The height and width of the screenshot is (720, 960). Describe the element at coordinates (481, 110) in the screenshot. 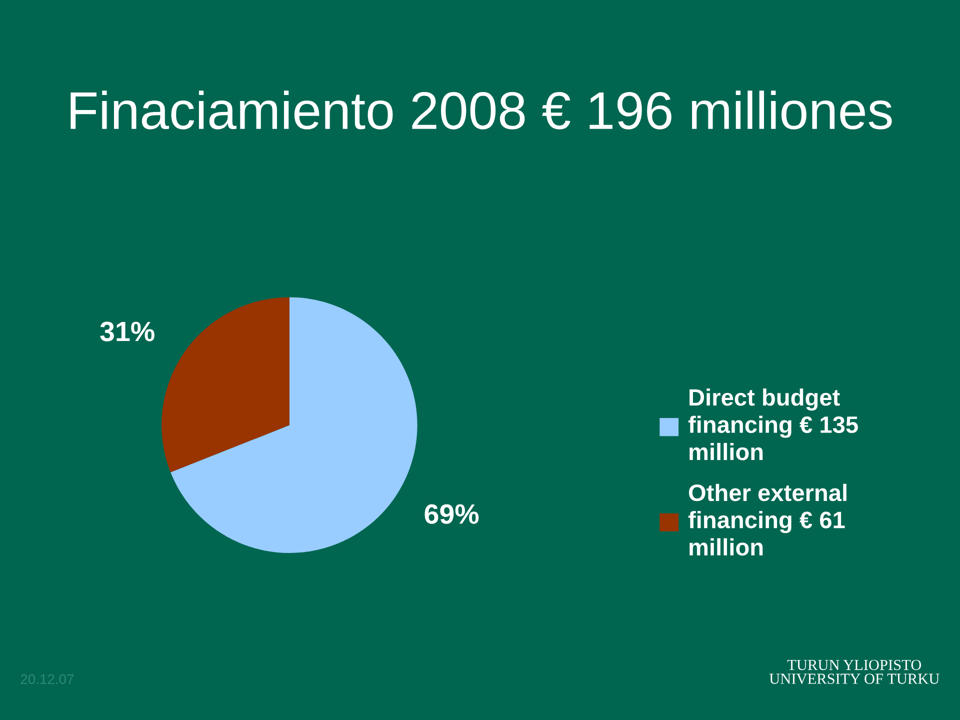

I see `chart-title: Finaciamiento 2008 € 196 milliones` at that location.